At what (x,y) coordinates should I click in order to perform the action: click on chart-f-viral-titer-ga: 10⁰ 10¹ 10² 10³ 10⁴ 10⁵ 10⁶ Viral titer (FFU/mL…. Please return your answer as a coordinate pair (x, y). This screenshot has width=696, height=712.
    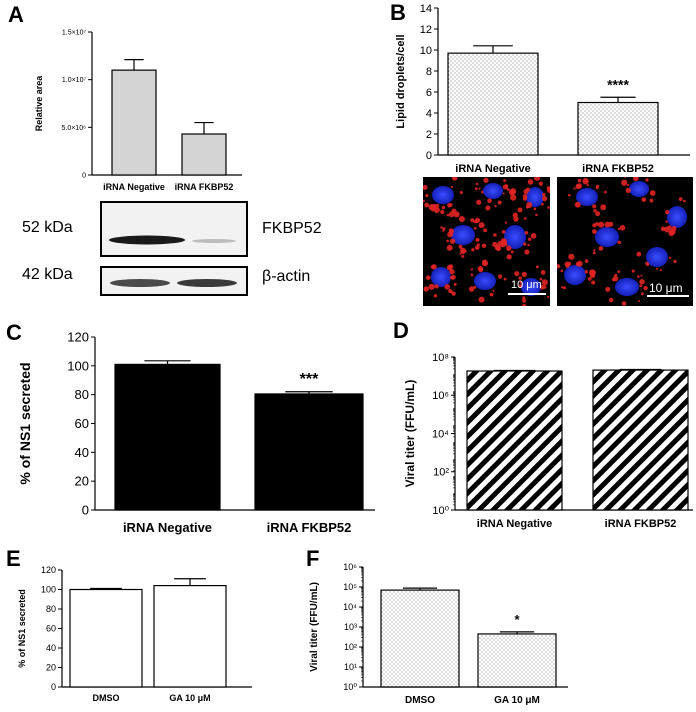
    Looking at the image, I should click on (438, 634).